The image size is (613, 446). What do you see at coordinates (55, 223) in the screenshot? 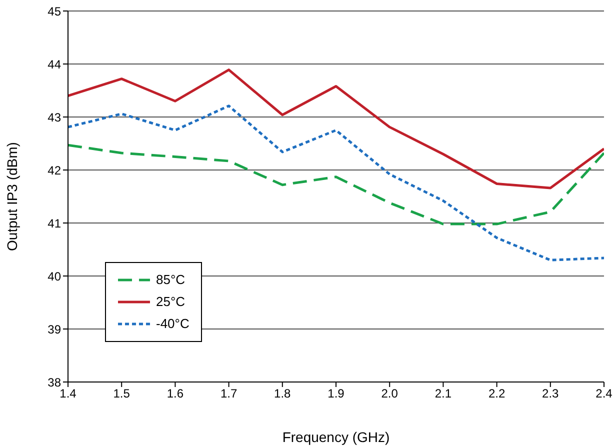
I see `y-tick-label: 41` at bounding box center [55, 223].